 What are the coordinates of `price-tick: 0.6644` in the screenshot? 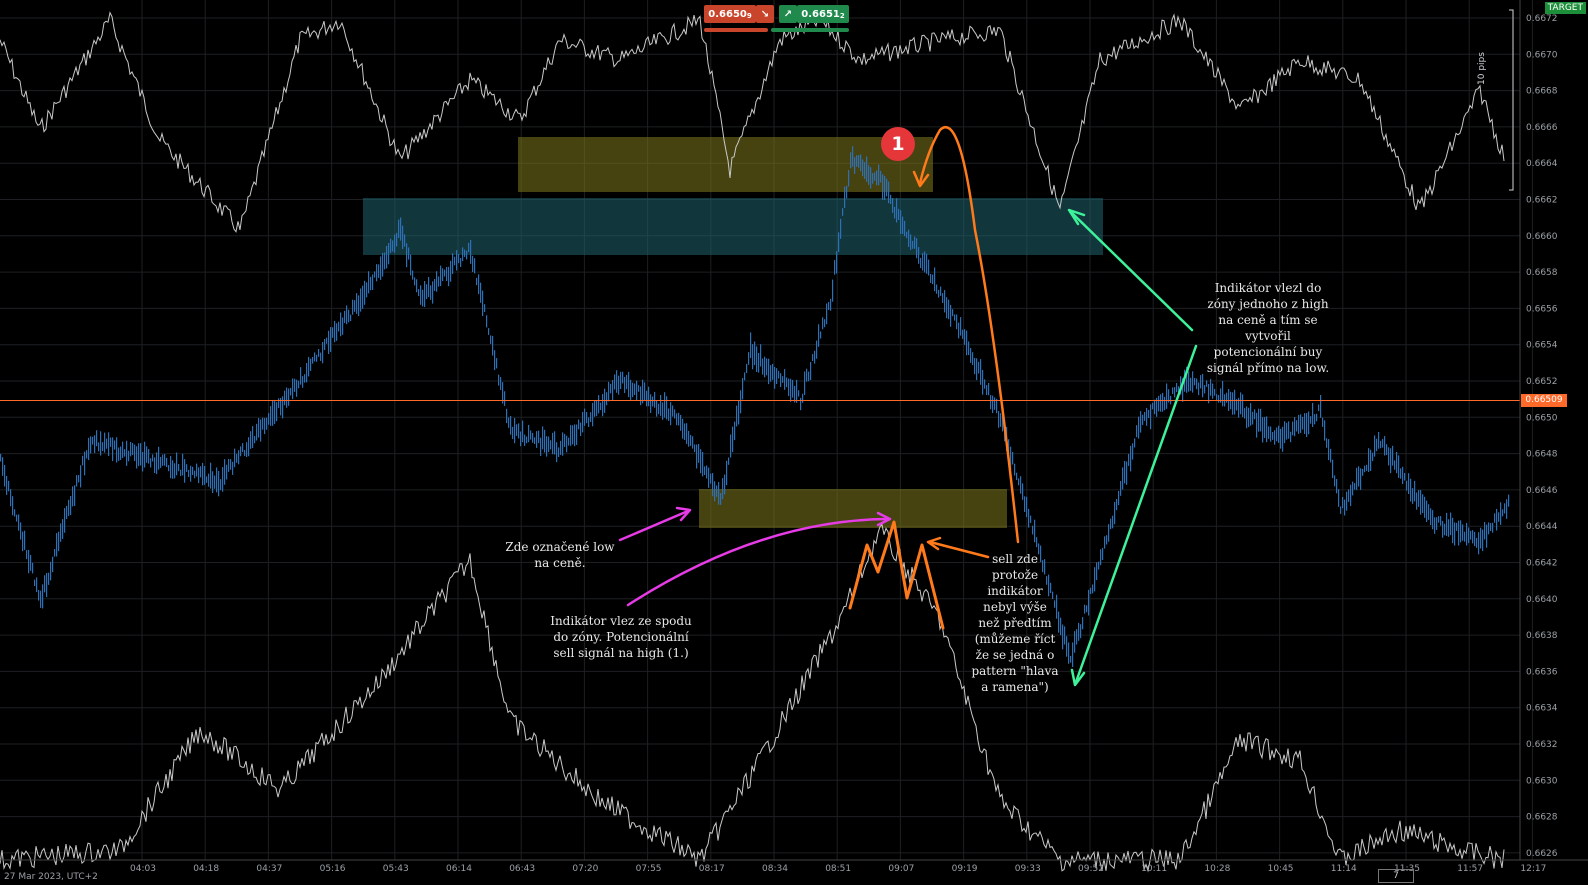 It's located at (1542, 527).